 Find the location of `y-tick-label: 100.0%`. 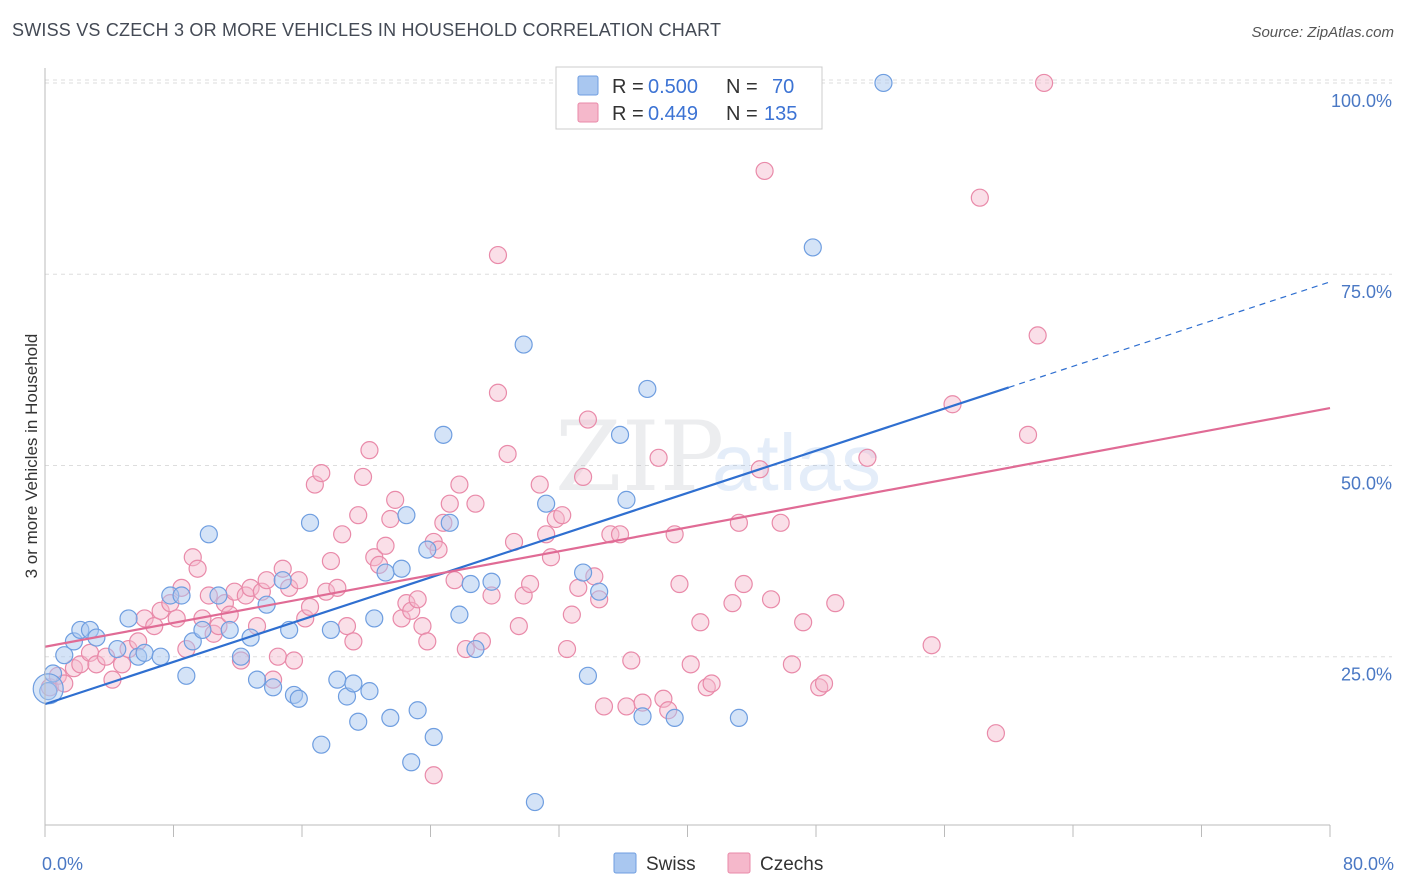

y-tick-label: 100.0% is located at coordinates (1361, 101).